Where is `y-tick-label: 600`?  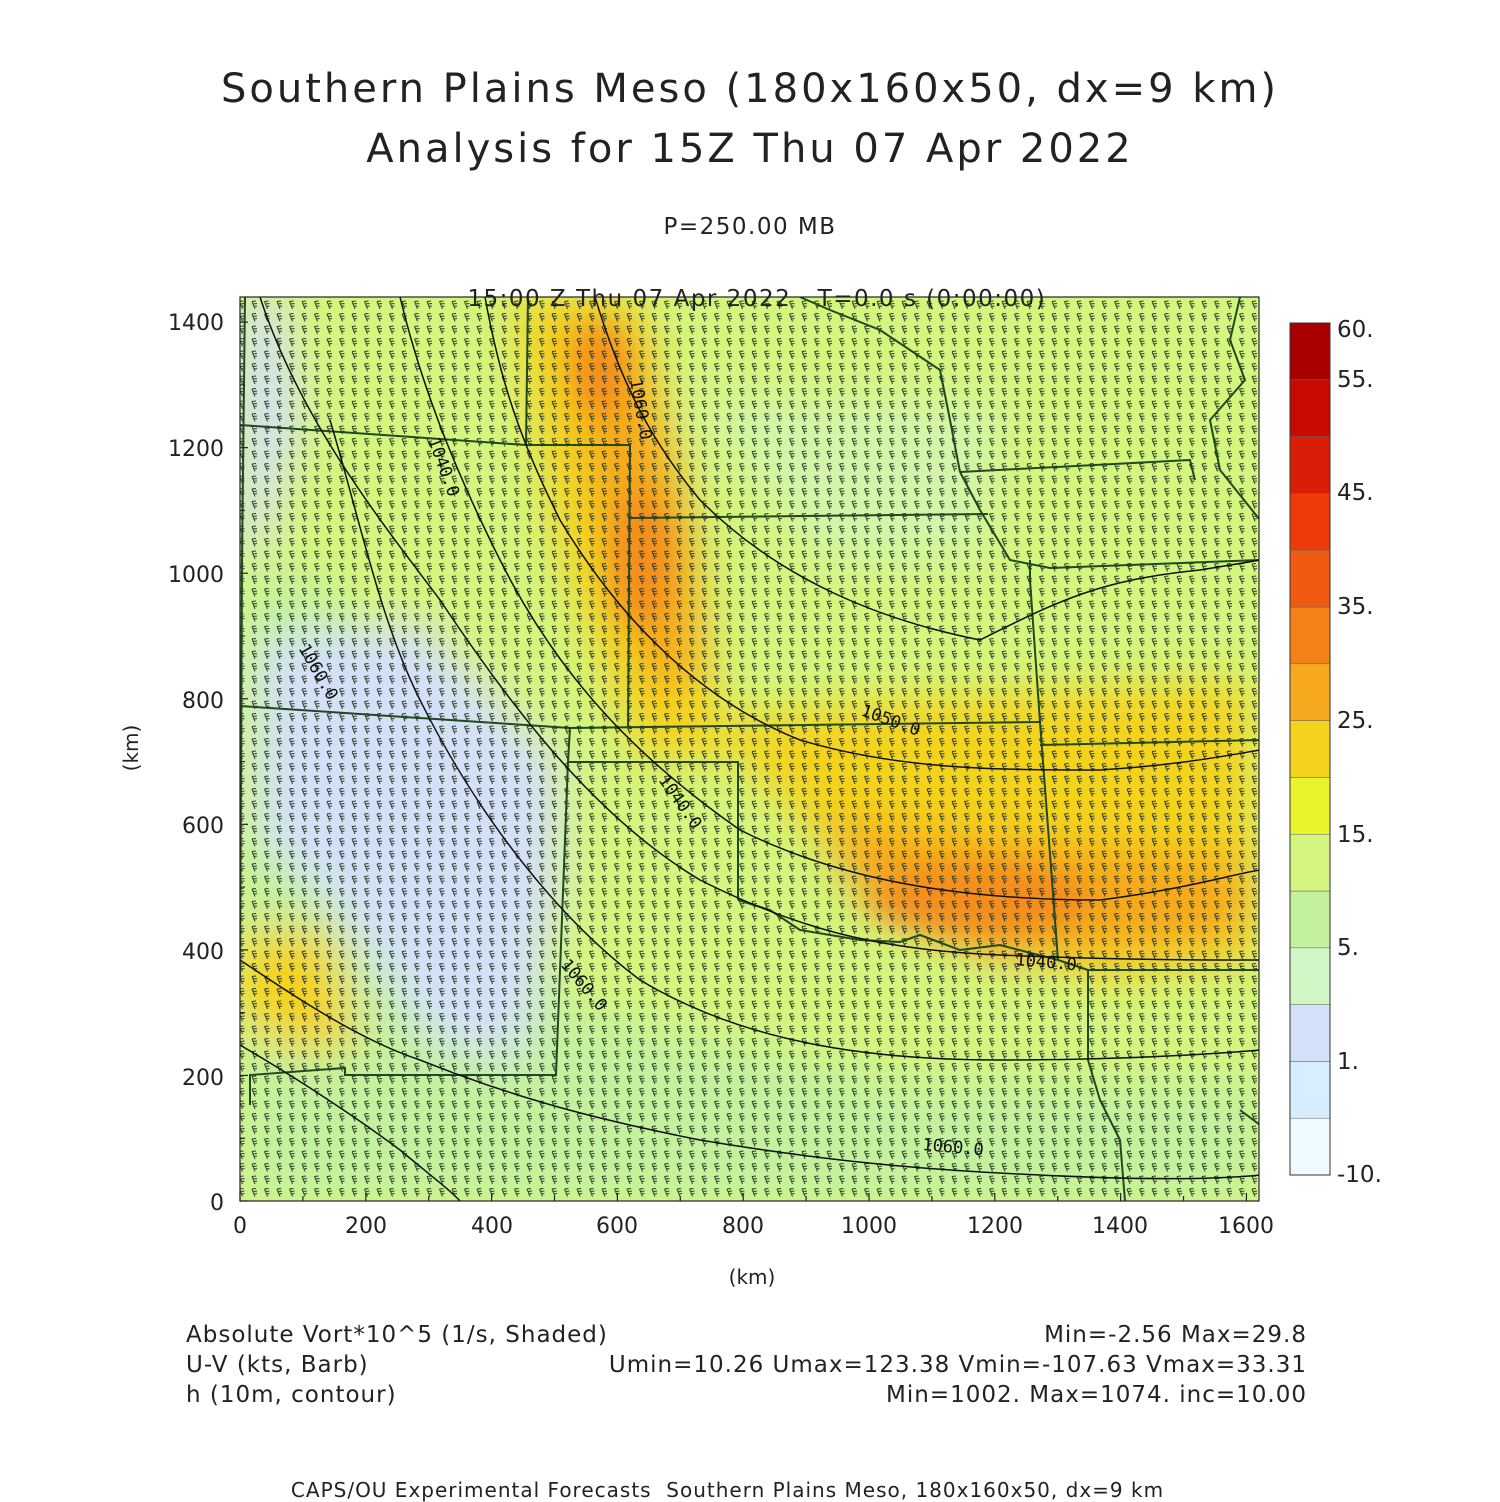
y-tick-label: 600 is located at coordinates (203, 826).